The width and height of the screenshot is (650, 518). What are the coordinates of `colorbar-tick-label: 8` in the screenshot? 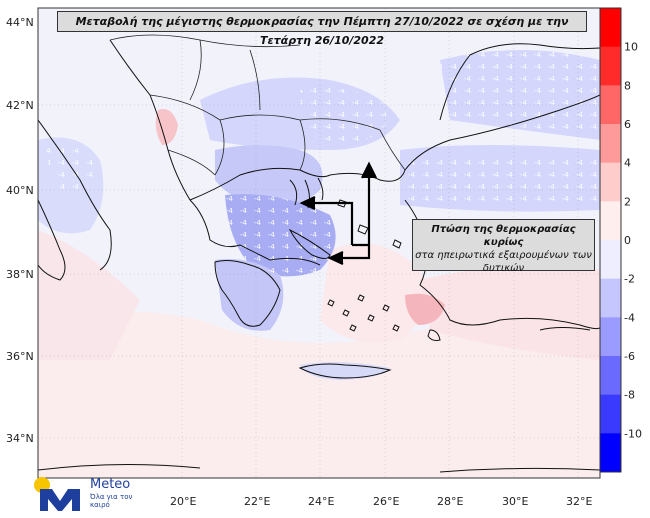 It's located at (627, 85).